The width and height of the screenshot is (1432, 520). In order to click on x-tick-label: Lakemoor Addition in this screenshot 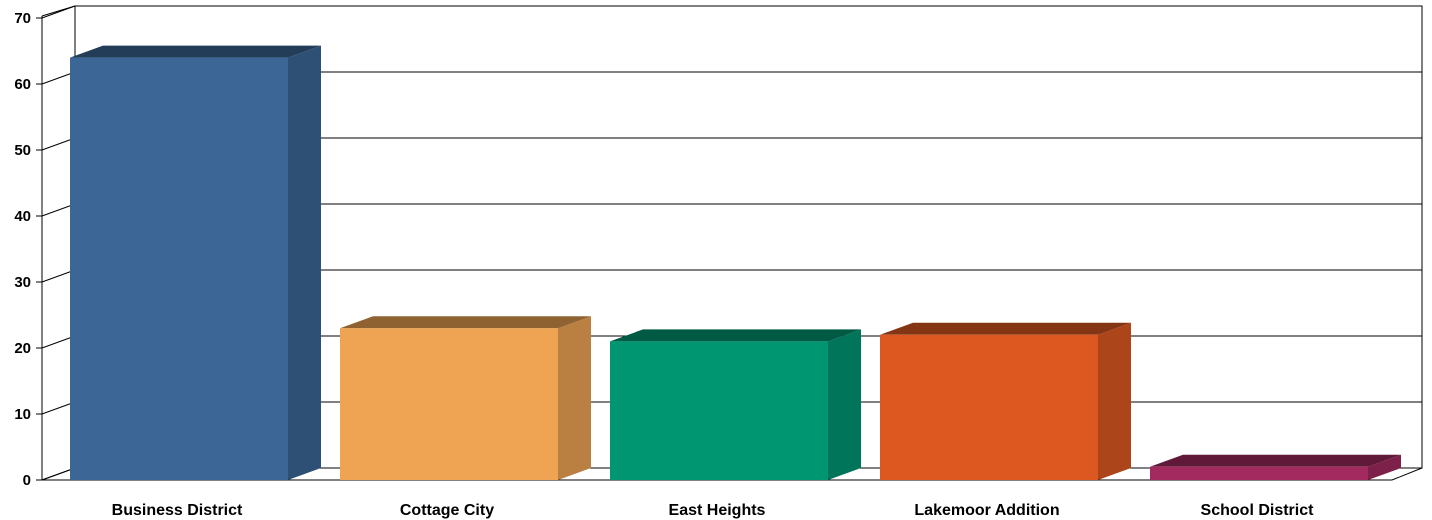, I will do `click(986, 510)`.